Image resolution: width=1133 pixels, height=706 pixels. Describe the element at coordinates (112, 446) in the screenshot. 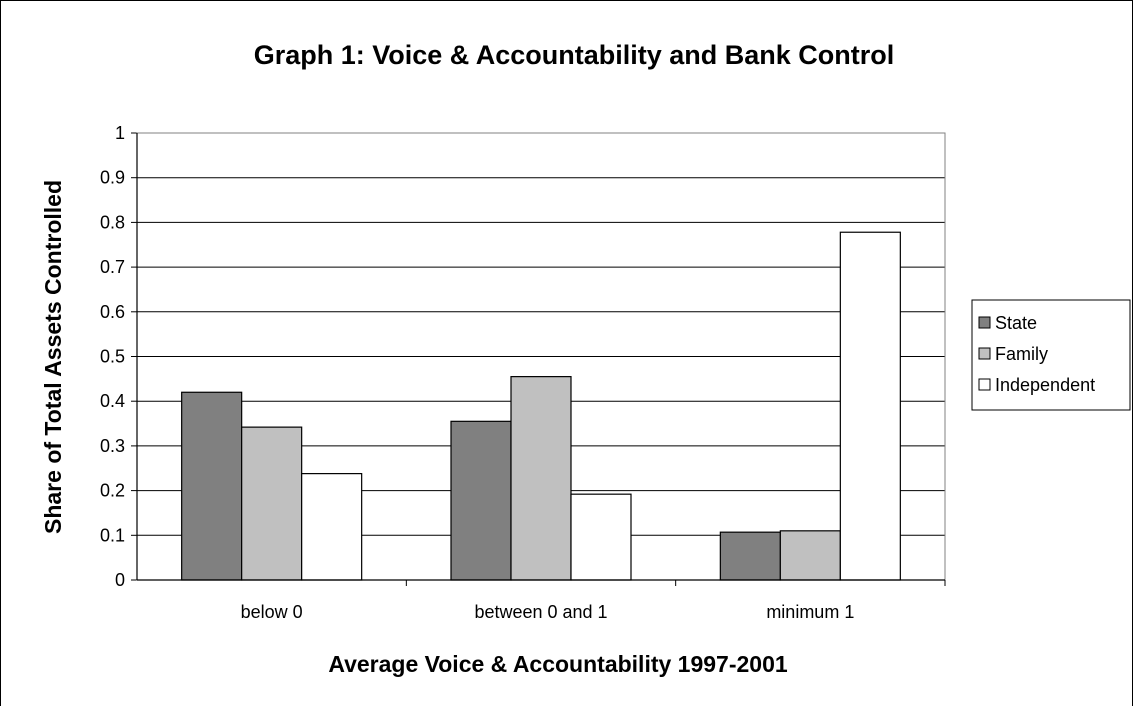

I see `y-tick-label: 0.3` at that location.